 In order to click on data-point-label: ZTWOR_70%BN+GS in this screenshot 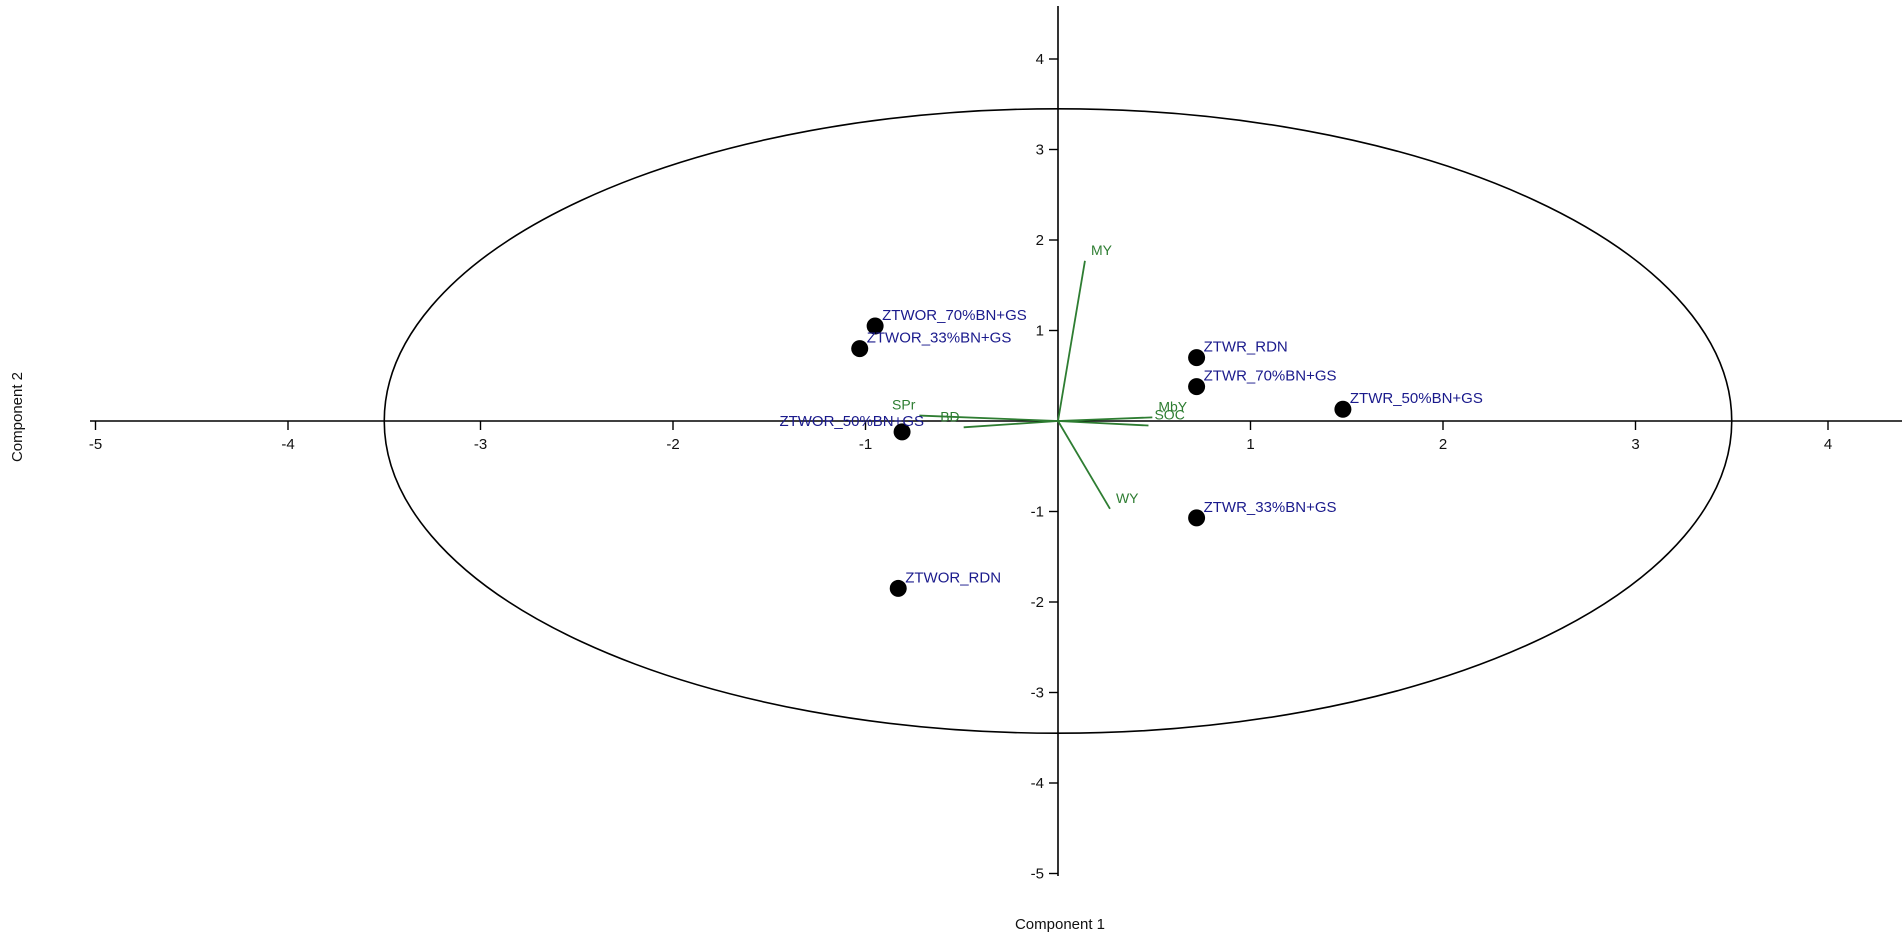, I will do `click(954, 315)`.